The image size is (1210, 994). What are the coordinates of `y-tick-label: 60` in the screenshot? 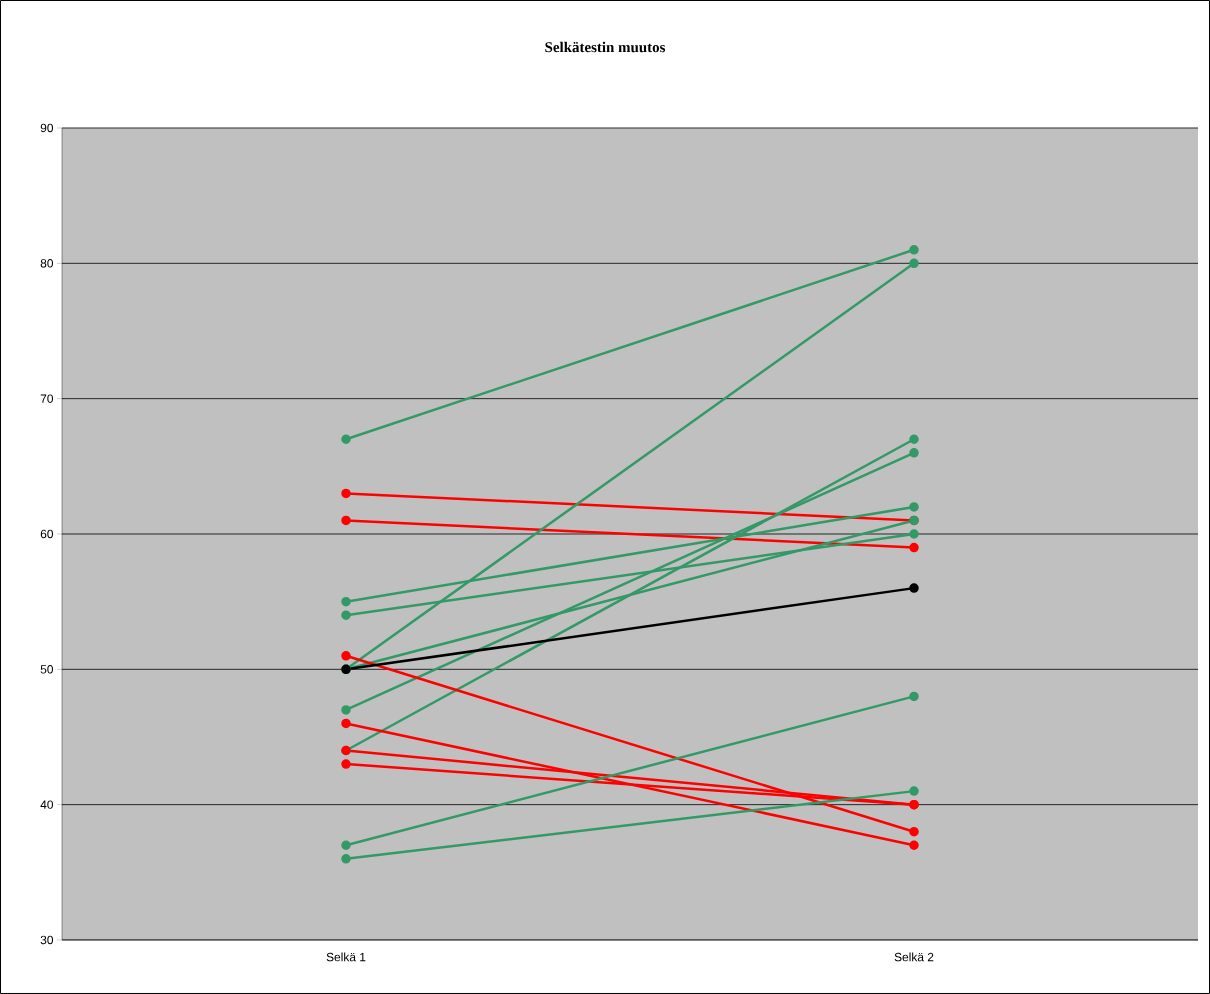 It's located at (47, 534).